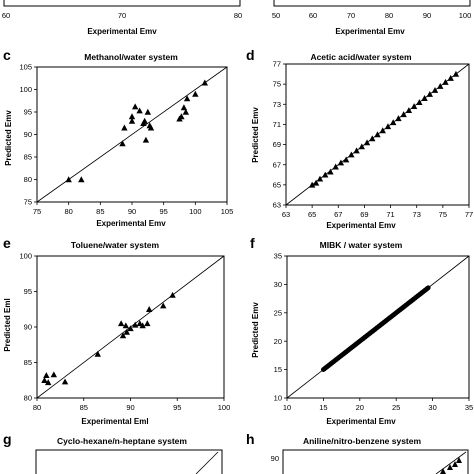  What do you see at coordinates (28, 135) in the screenshot?
I see `y-ticks: 75 80 85 90 95 100 105` at bounding box center [28, 135].